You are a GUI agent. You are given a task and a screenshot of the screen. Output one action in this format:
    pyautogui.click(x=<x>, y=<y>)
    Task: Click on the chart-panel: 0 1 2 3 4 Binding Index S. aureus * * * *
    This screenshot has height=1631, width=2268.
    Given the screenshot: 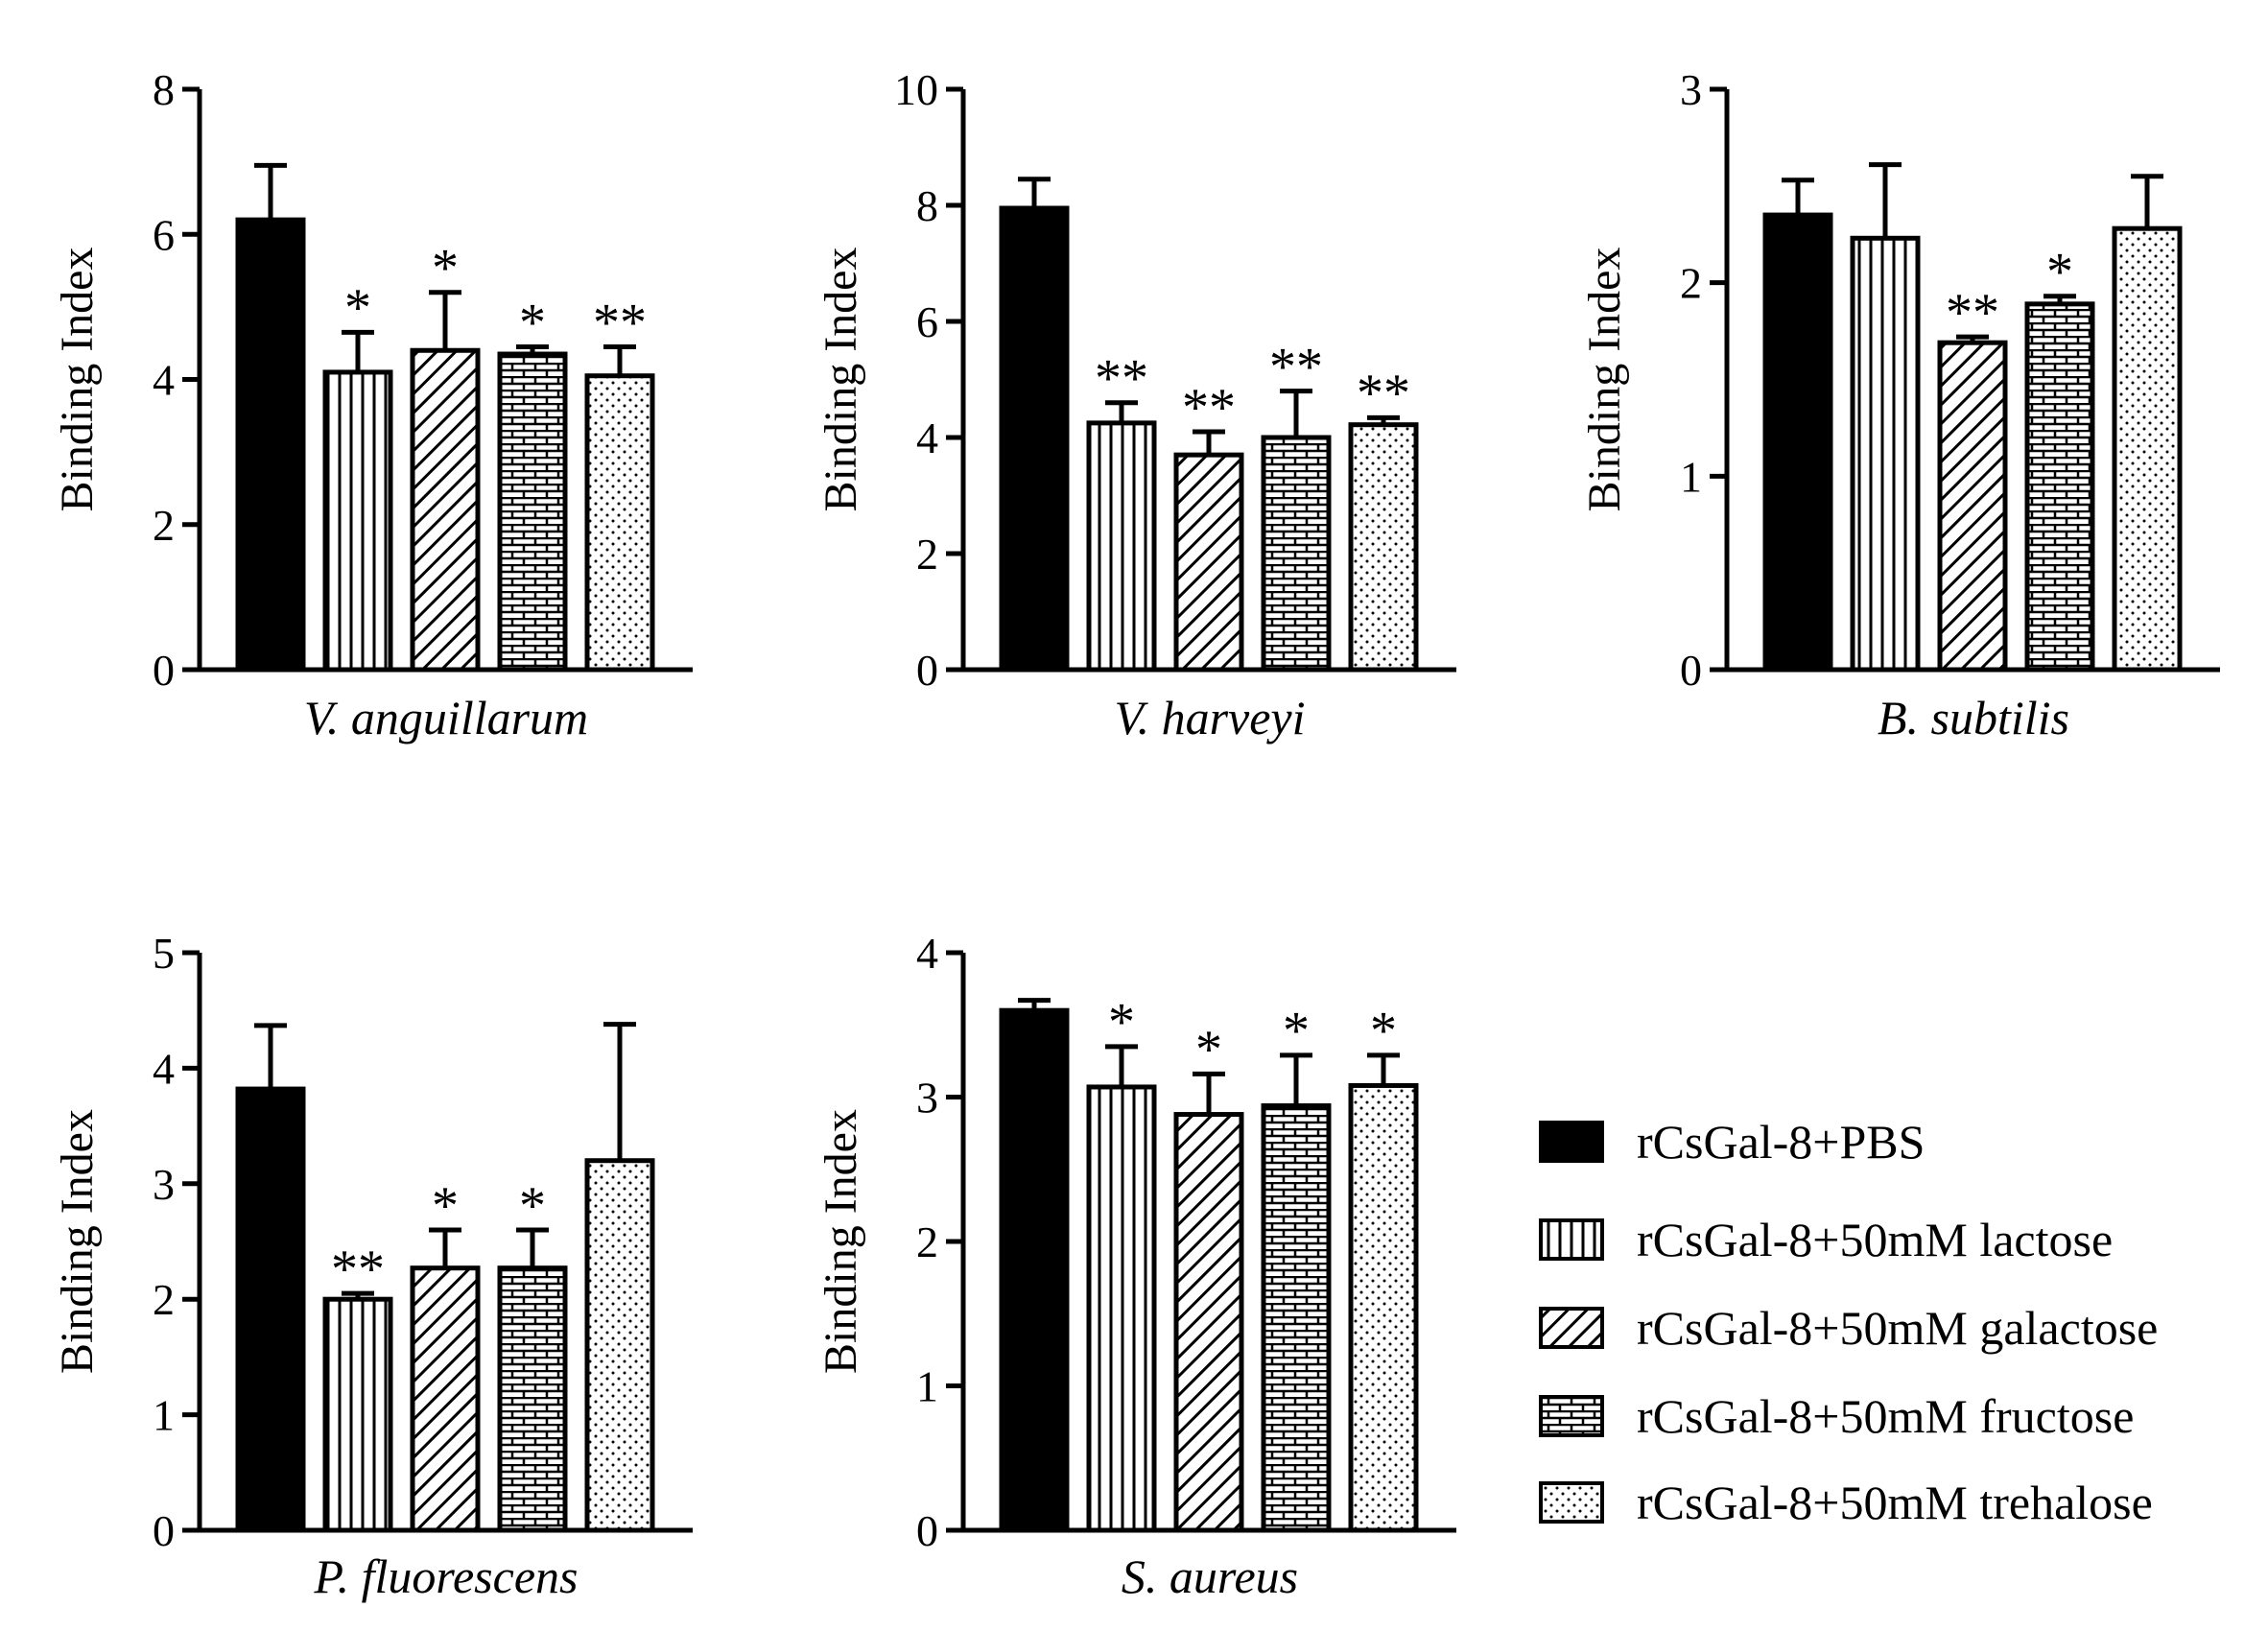 What is the action you would take?
    pyautogui.click(x=1135, y=1266)
    